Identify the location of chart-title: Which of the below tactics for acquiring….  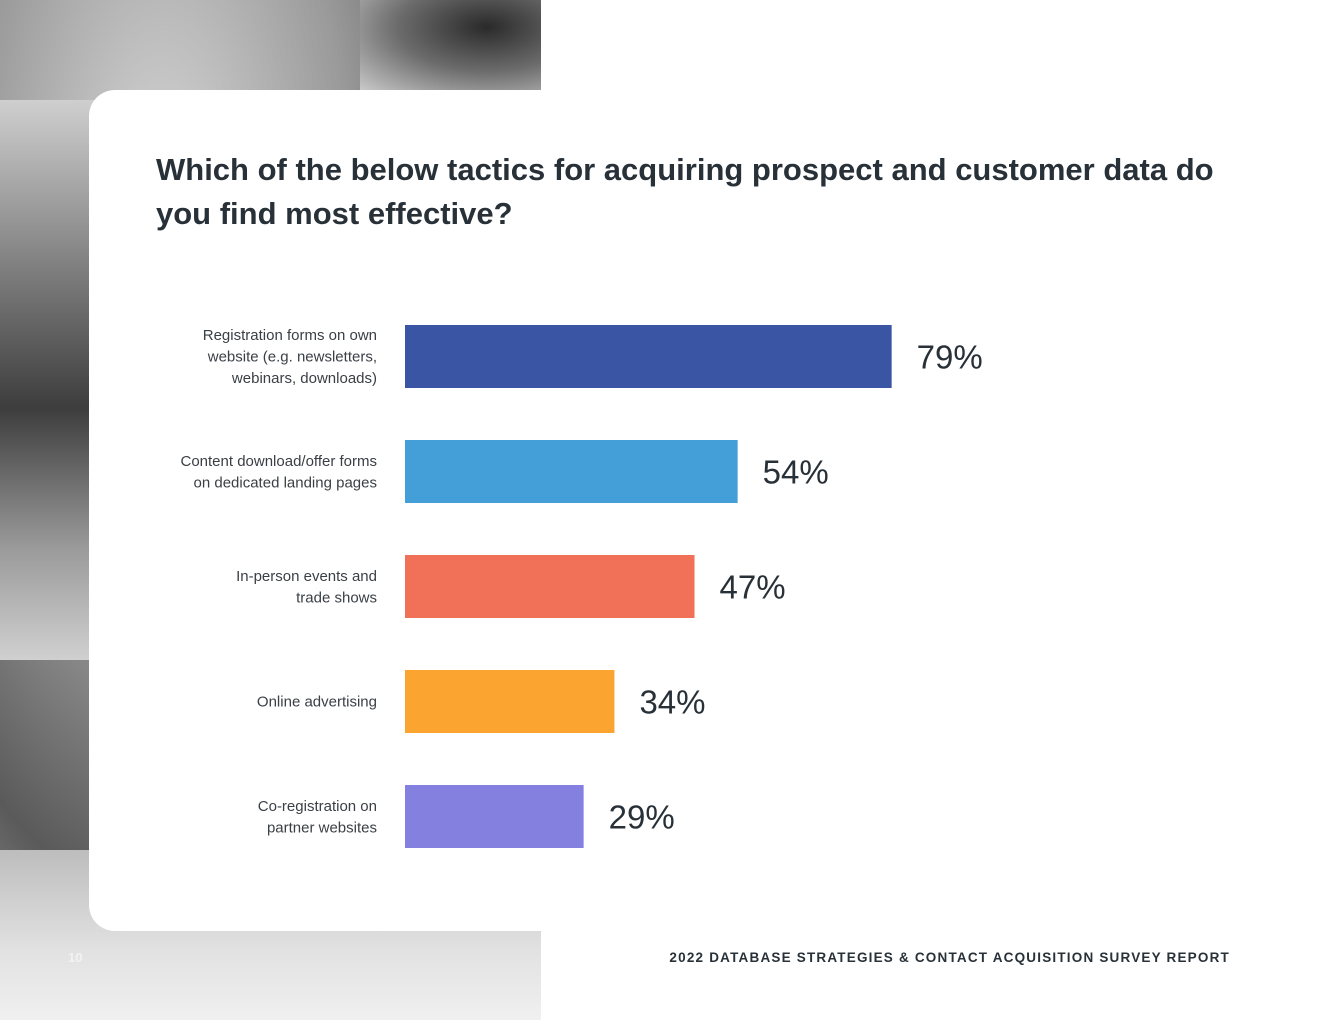
(685, 191).